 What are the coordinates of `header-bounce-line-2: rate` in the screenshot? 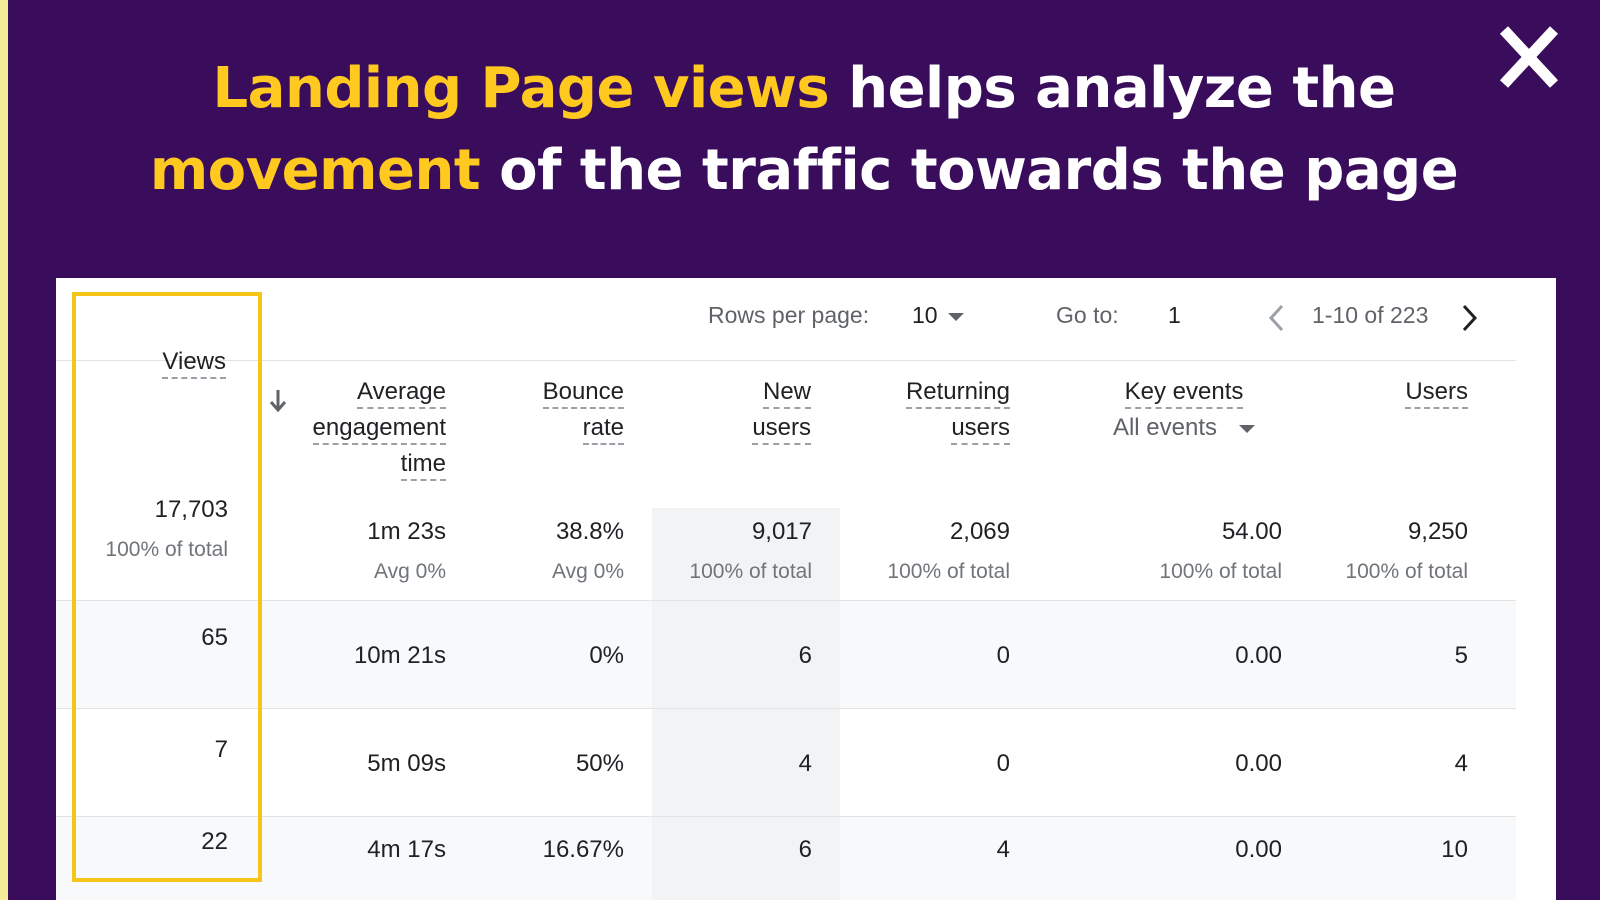 It's located at (603, 429).